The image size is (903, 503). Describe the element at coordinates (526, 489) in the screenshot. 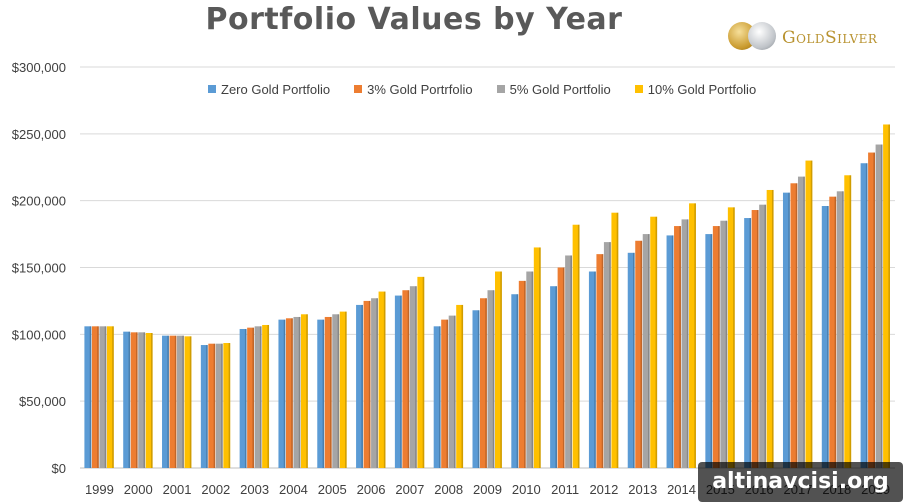

I see `x-tick-label: 2010` at that location.